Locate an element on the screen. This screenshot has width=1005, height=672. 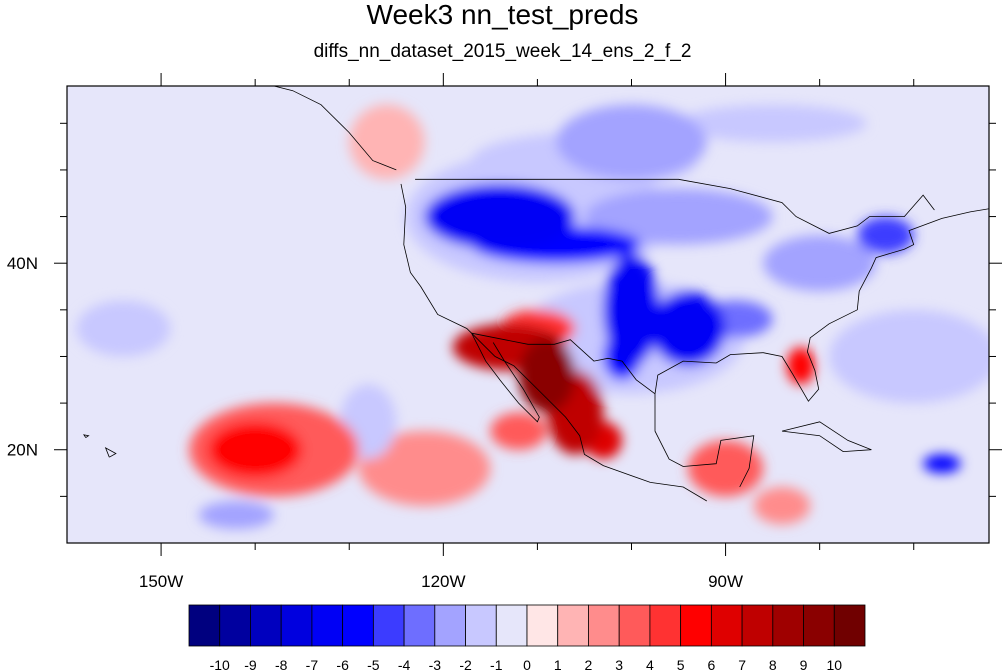
colorbar-label: 3 is located at coordinates (619, 664).